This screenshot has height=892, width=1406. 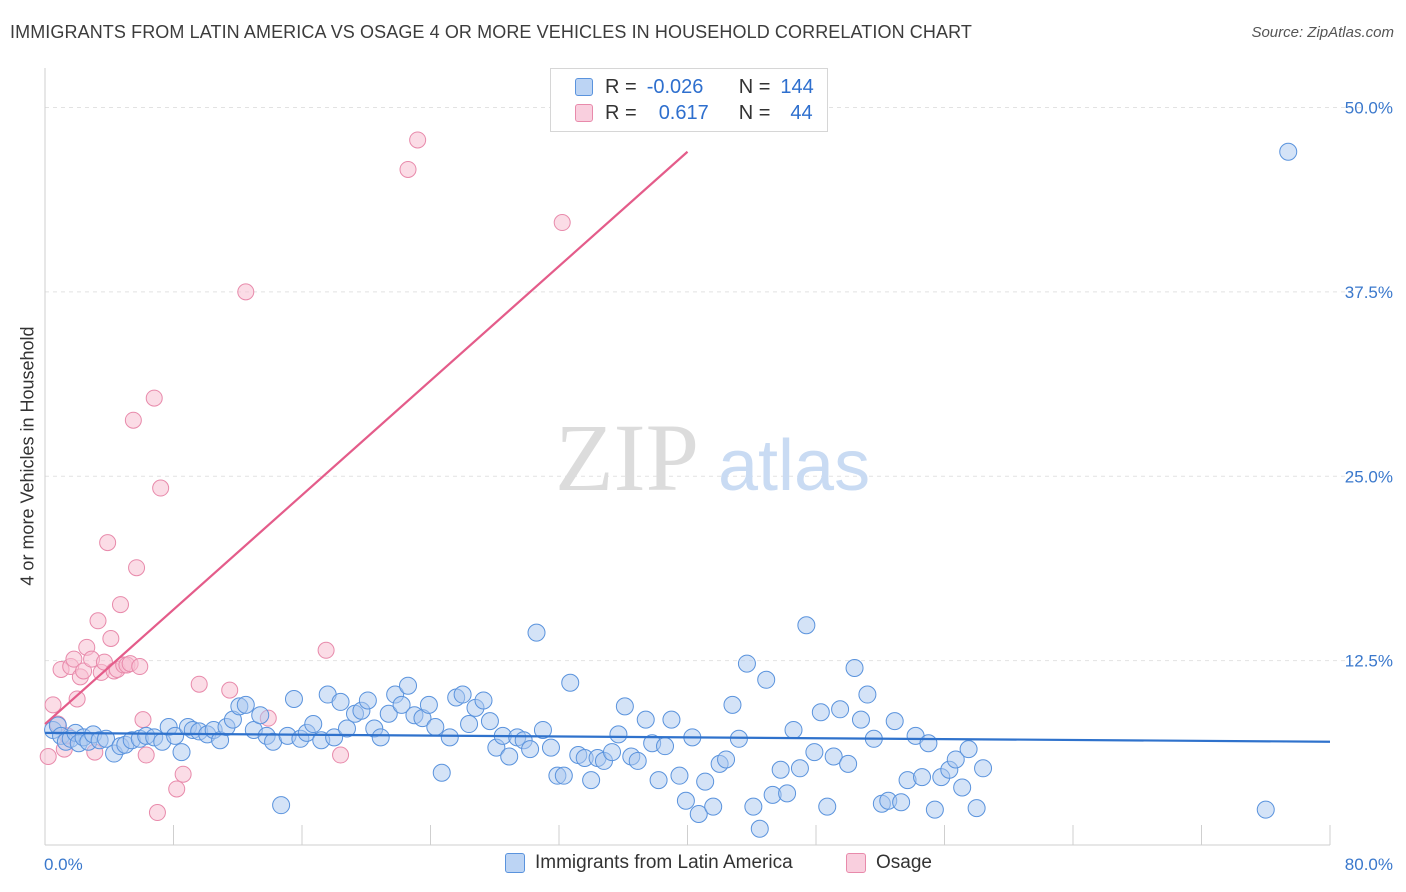 I want to click on legend-label-latin-america: Immigrants from Latin America, so click(x=664, y=862).